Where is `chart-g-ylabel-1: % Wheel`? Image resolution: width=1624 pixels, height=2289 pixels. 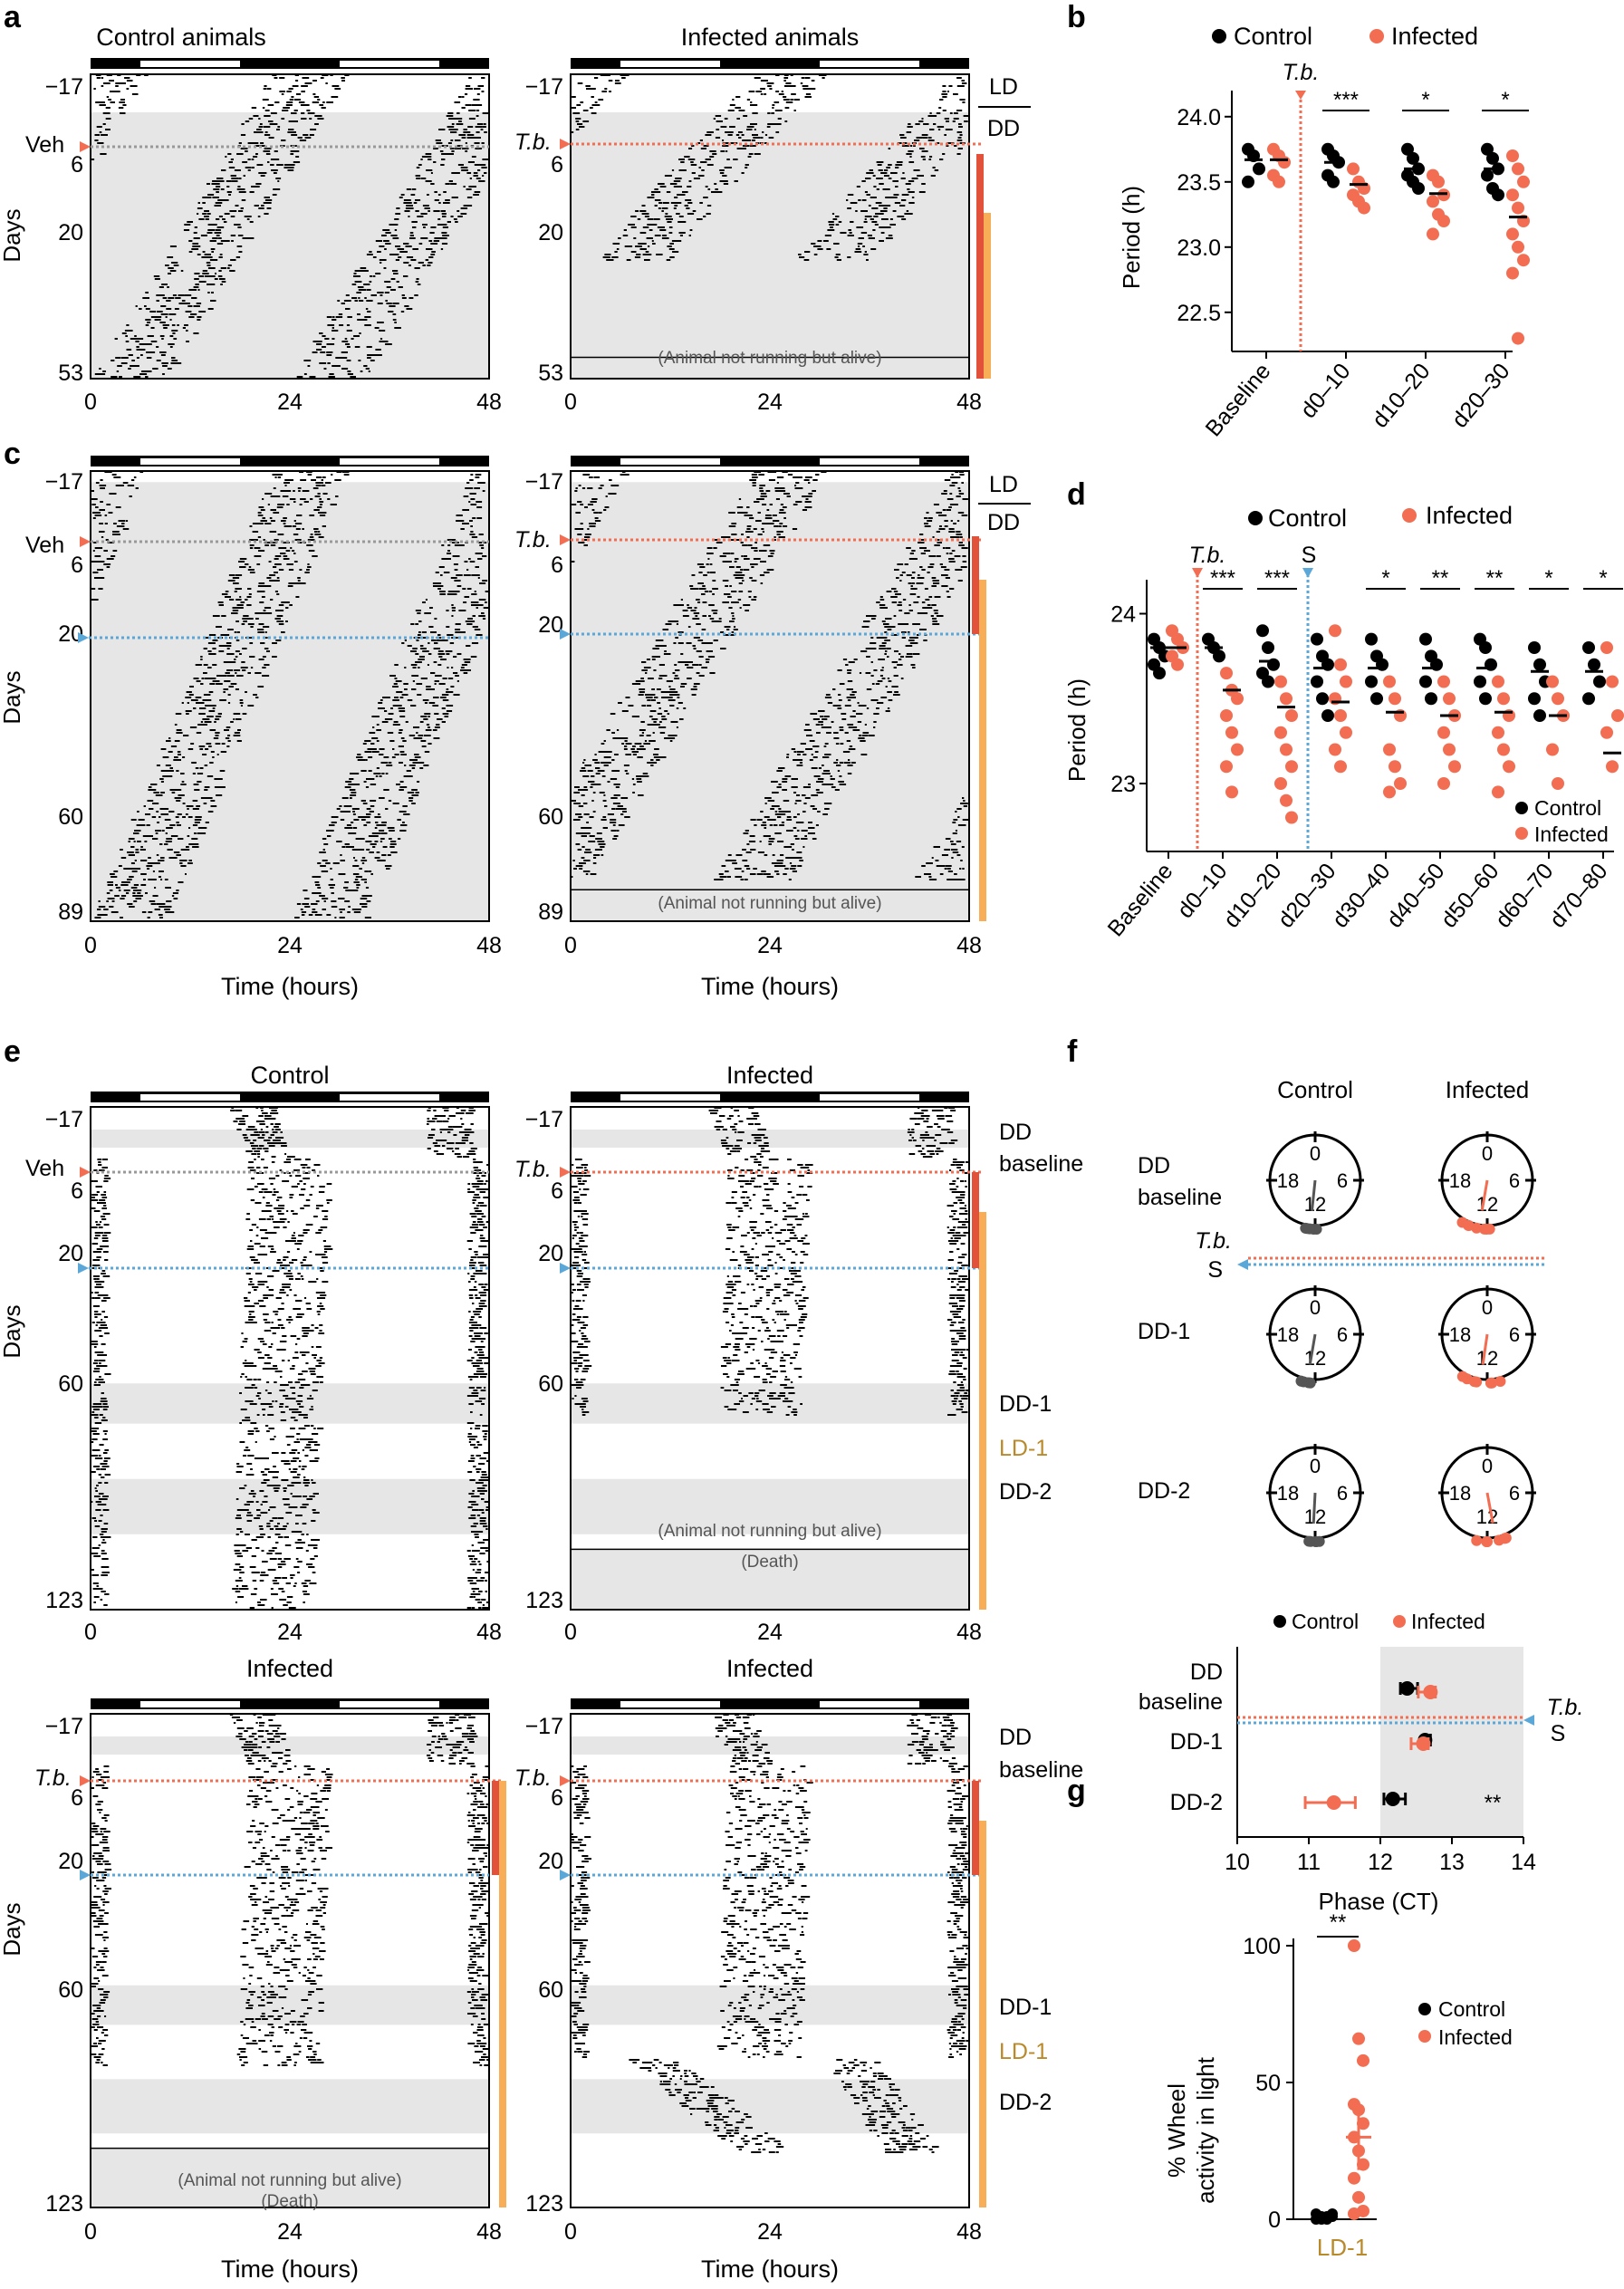
chart-g-ylabel-1: % Wheel is located at coordinates (1176, 2130).